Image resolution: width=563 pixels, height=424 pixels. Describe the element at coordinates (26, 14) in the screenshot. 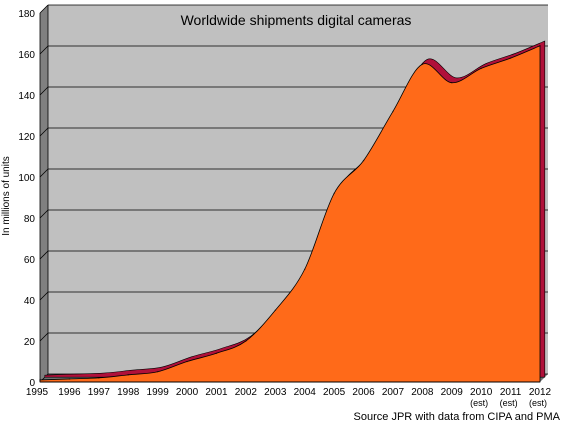

I see `y-tick-label: 180` at that location.